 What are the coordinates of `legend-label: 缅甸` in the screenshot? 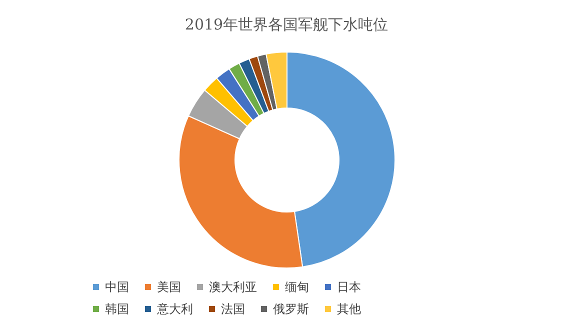 It's located at (297, 287).